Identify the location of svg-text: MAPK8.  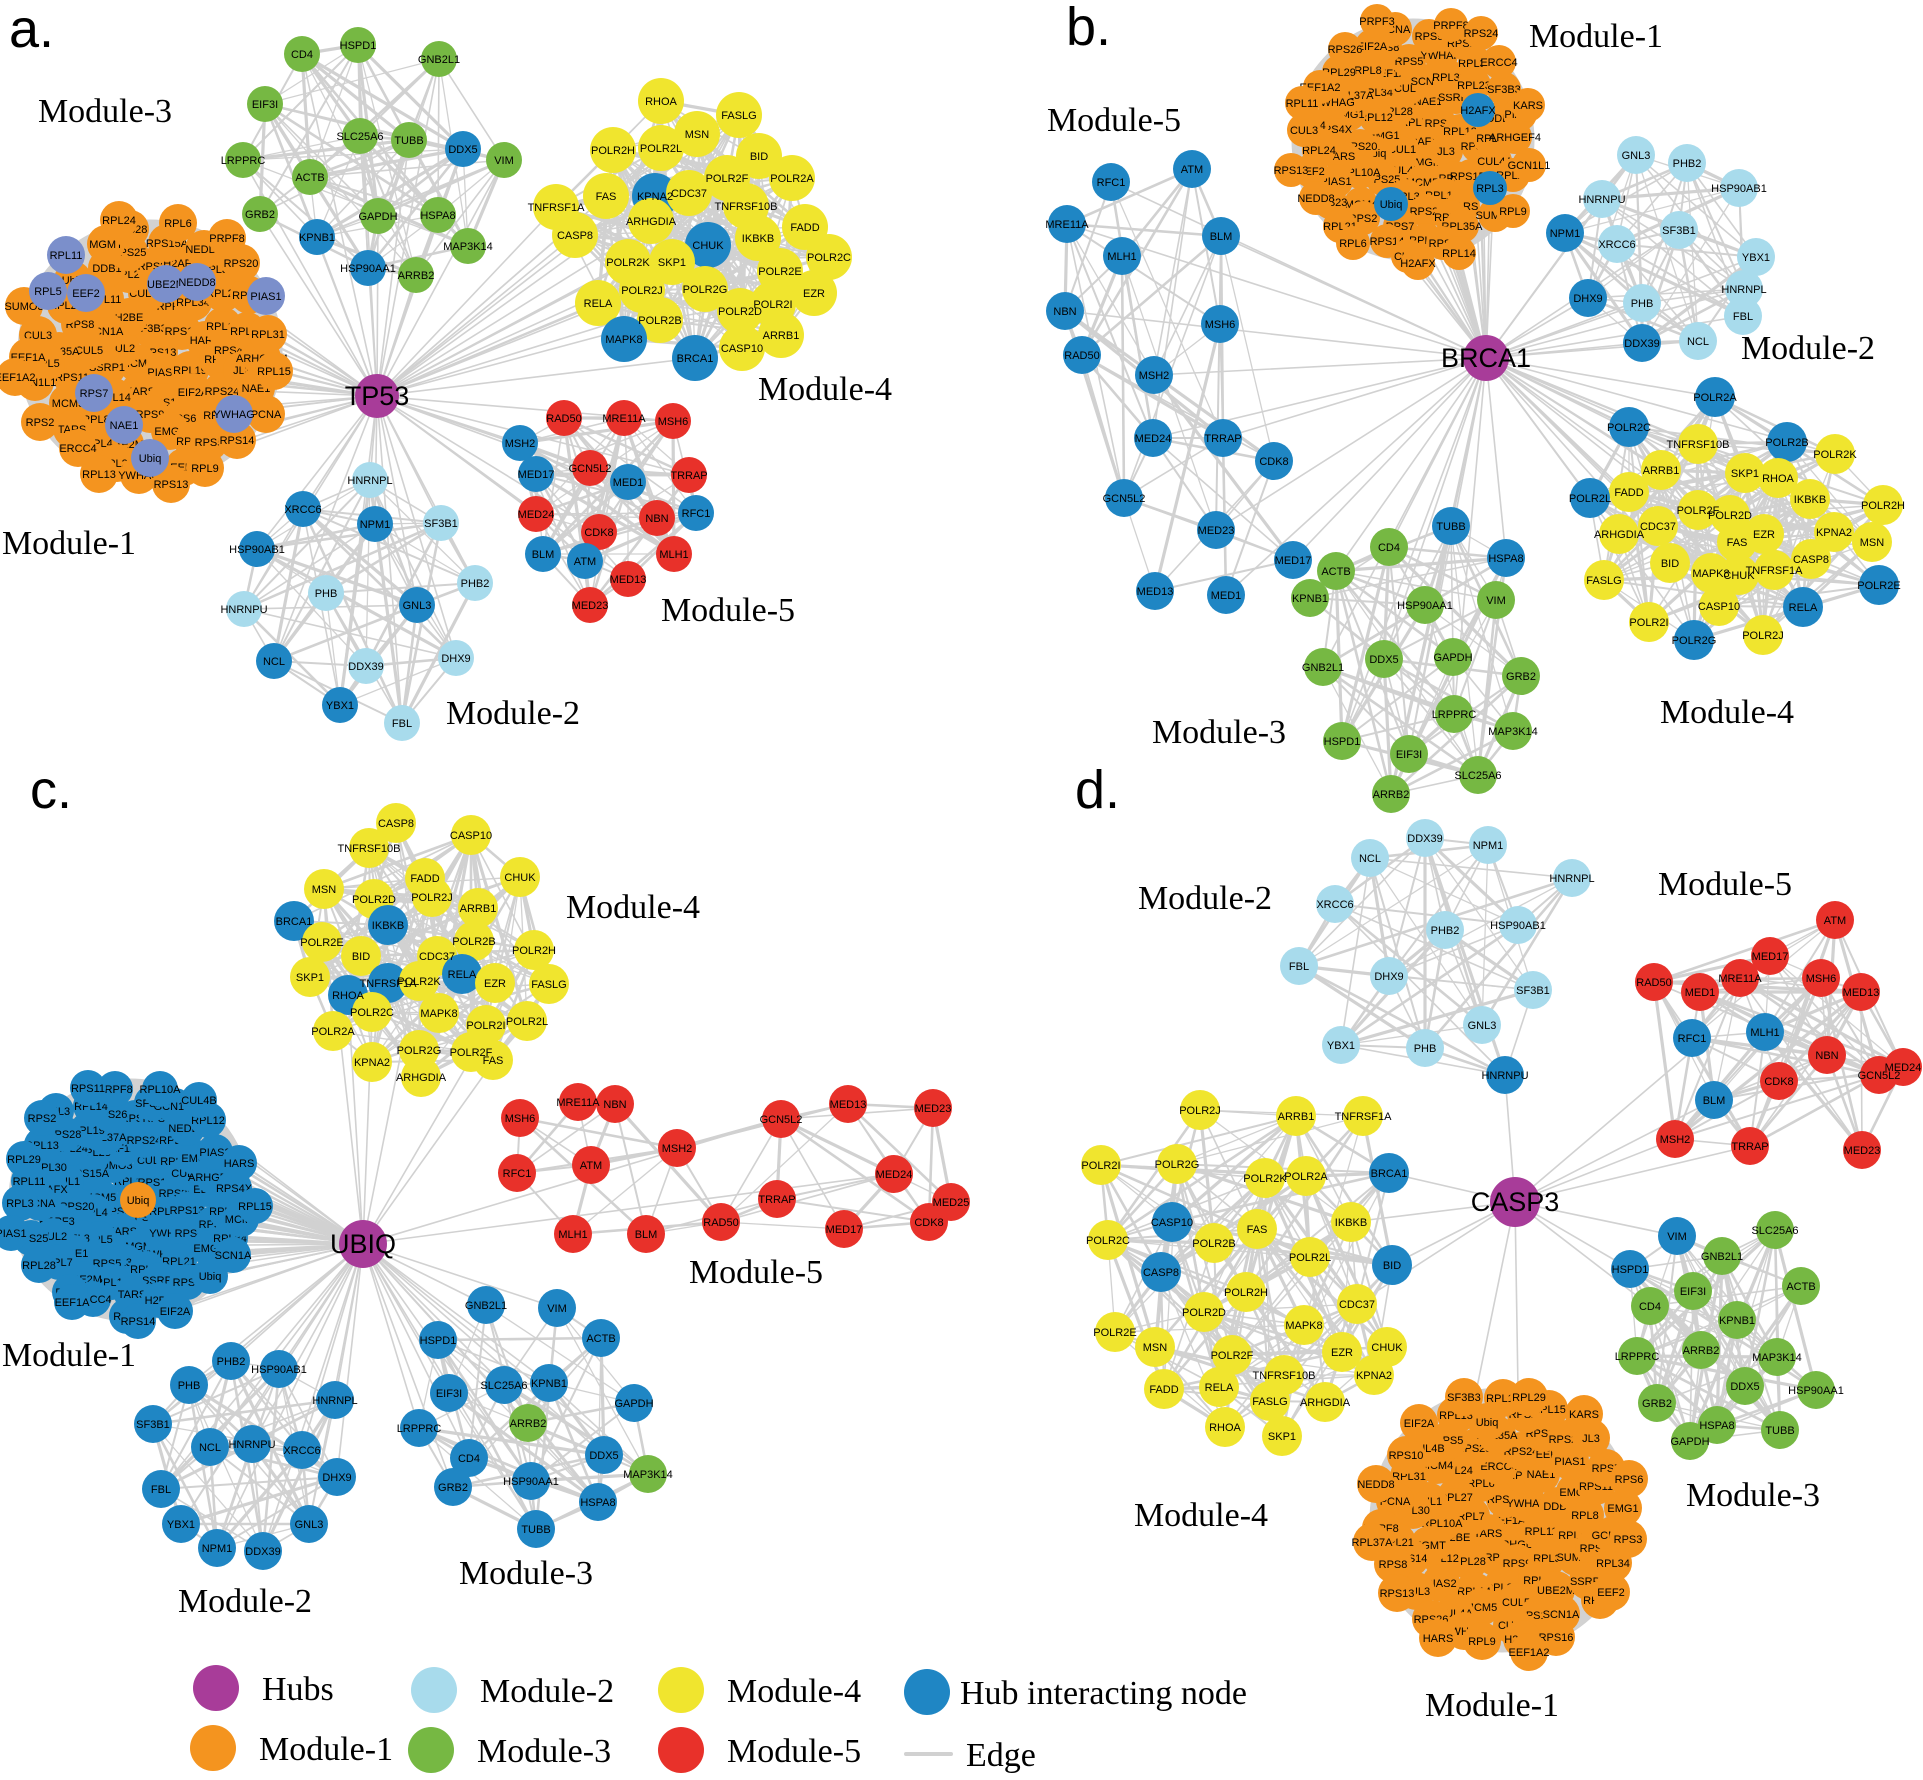
(1303, 1326).